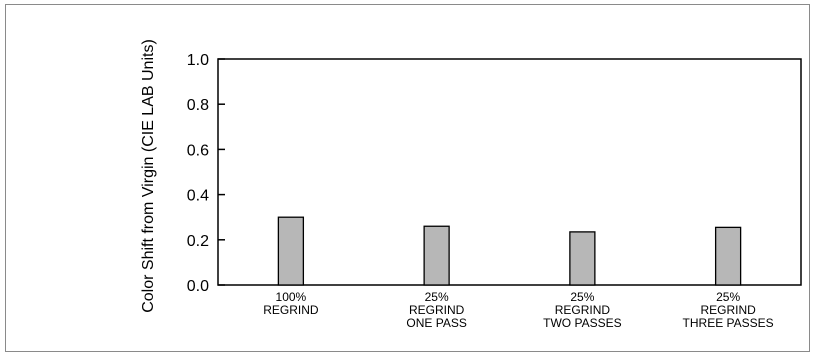  I want to click on x-category-label: THREE PASSES, so click(728, 323).